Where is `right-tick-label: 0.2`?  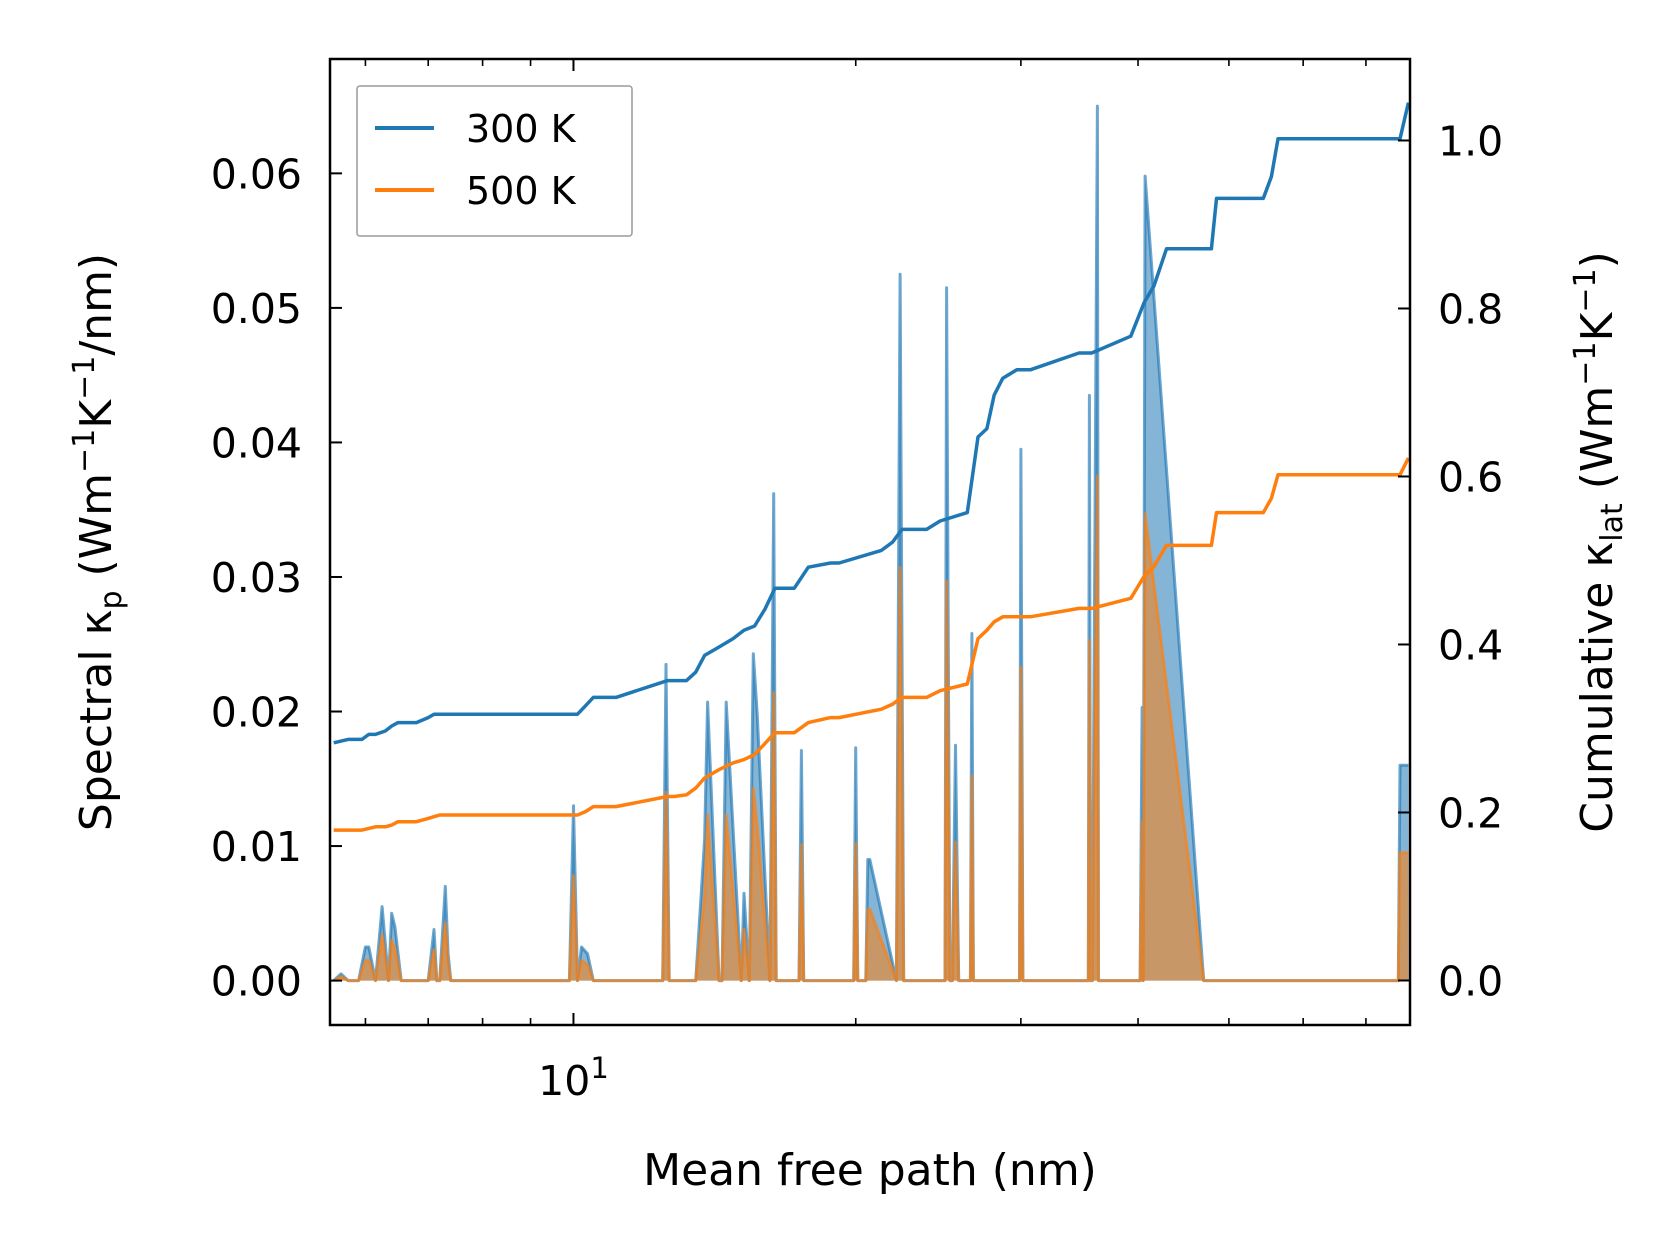 right-tick-label: 0.2 is located at coordinates (1470, 813).